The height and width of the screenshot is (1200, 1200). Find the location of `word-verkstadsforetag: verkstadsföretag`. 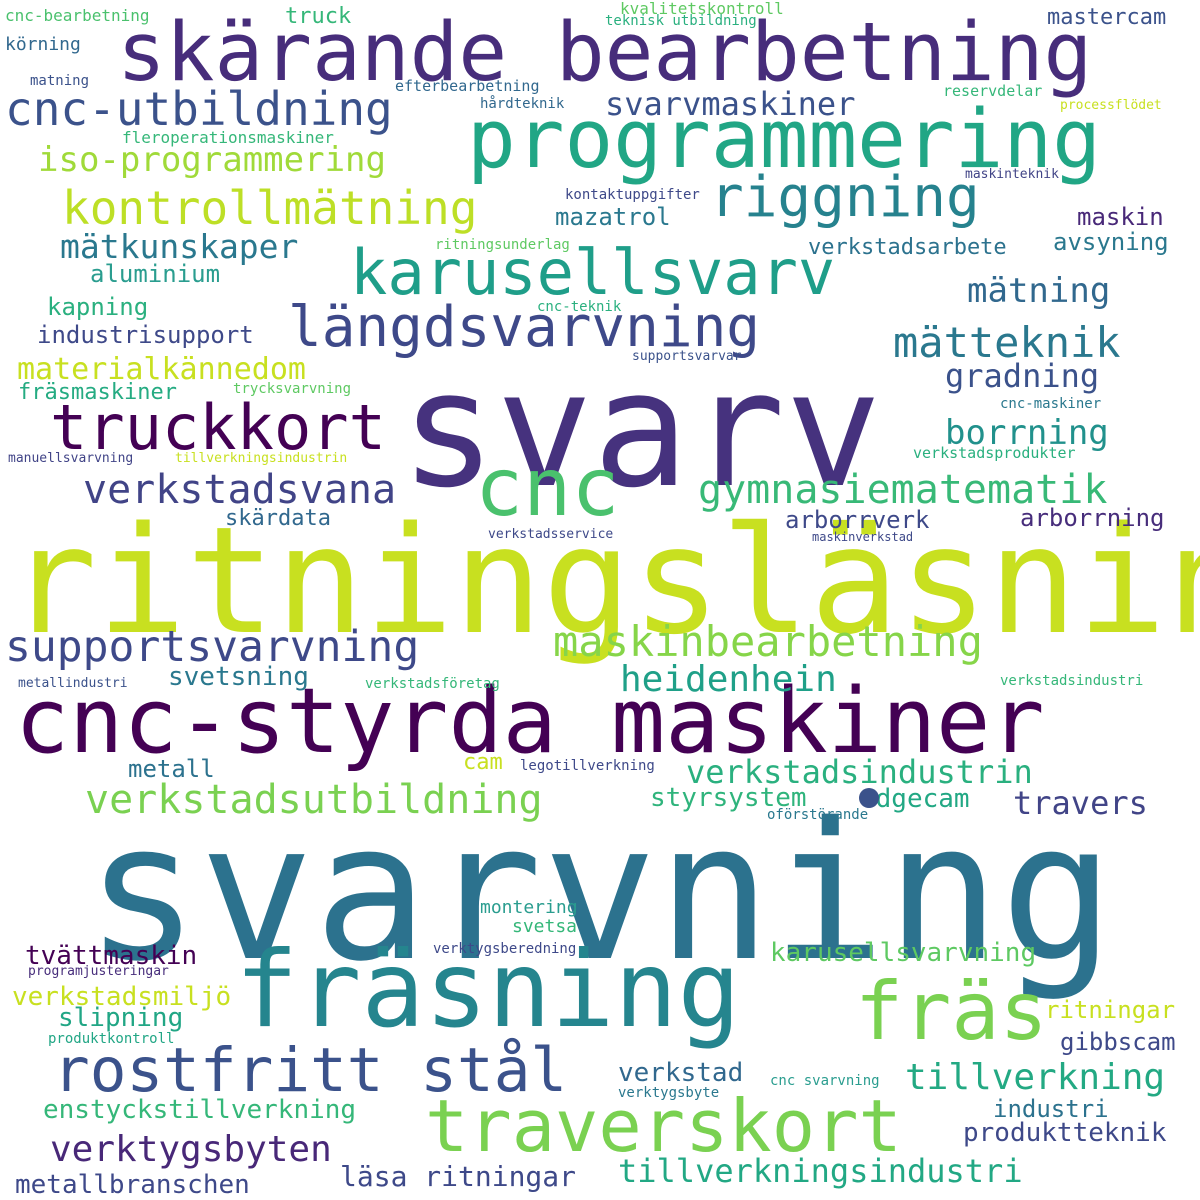

word-verkstadsforetag: verkstadsföretag is located at coordinates (432, 684).